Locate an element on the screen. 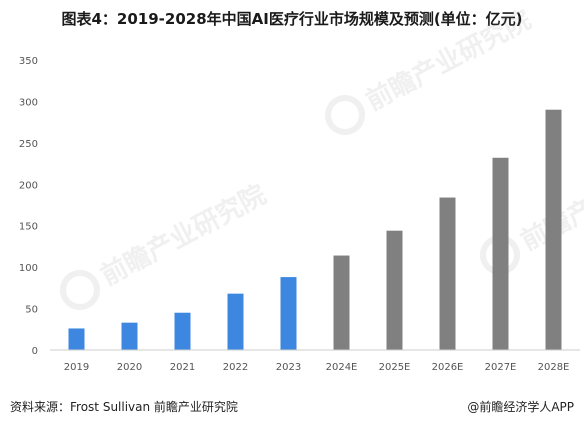  y-tick-label: 100 is located at coordinates (28, 268).